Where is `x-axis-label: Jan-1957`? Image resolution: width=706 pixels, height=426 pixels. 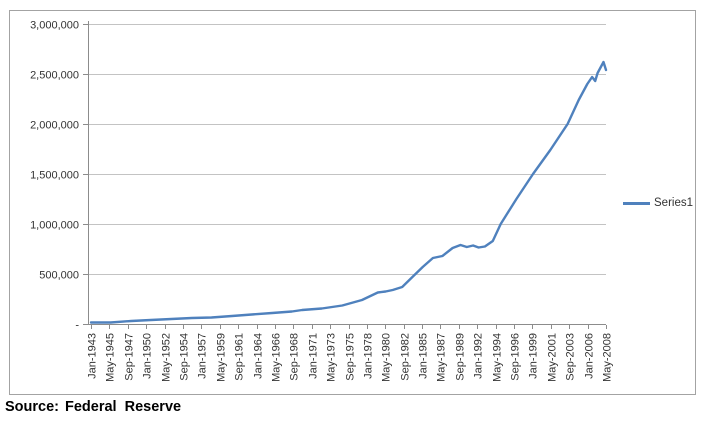
x-axis-label: Jan-1957 is located at coordinates (203, 356).